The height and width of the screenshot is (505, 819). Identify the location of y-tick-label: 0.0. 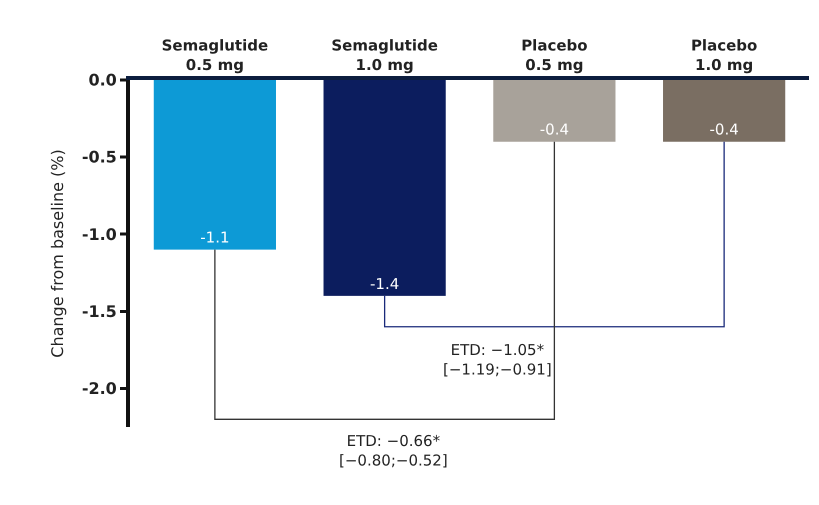
(102, 80).